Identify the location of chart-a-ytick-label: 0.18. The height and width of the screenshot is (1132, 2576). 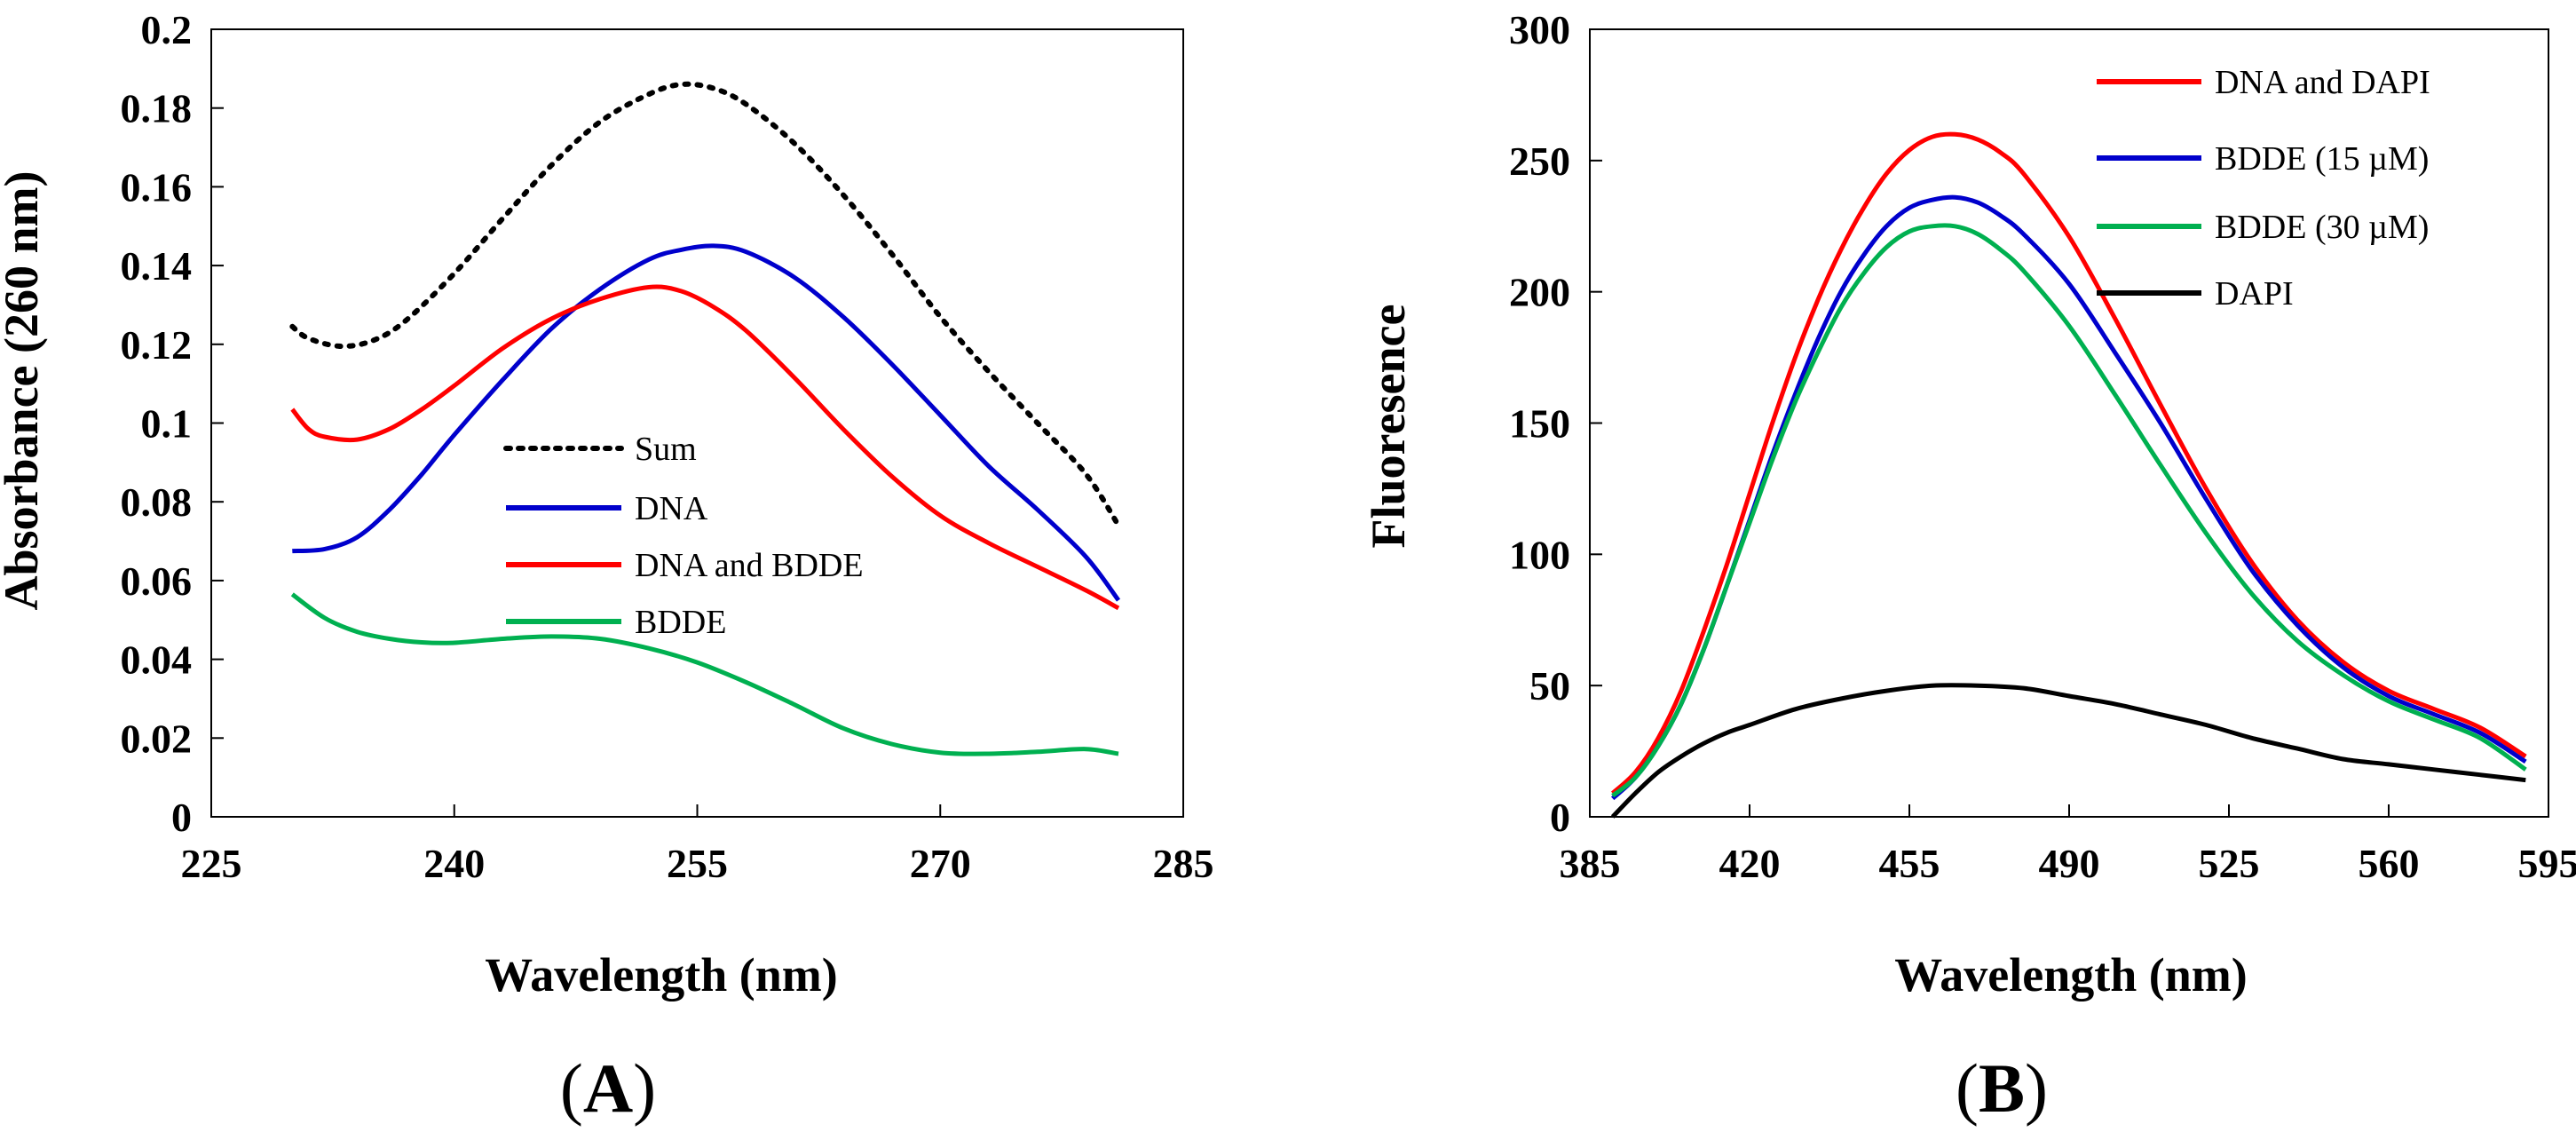
(157, 108).